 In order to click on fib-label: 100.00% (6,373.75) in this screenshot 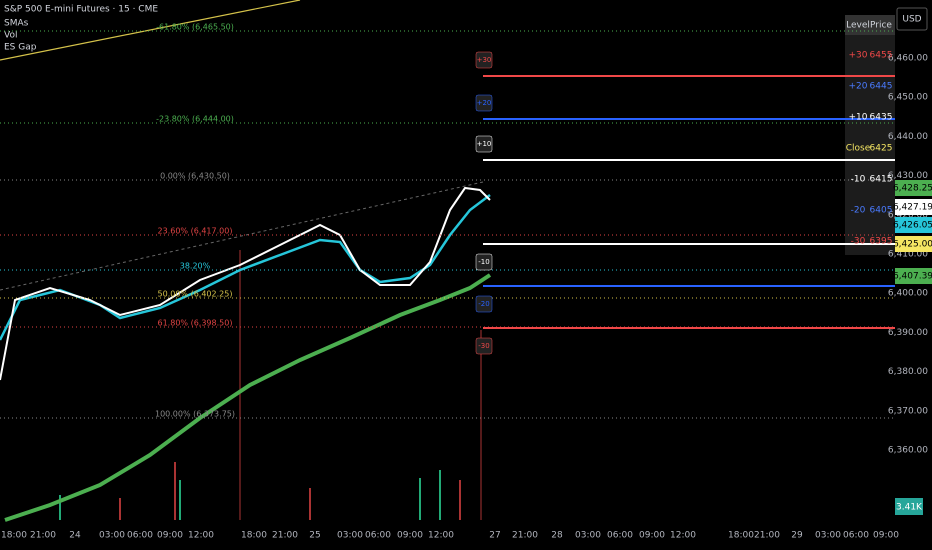, I will do `click(195, 414)`.